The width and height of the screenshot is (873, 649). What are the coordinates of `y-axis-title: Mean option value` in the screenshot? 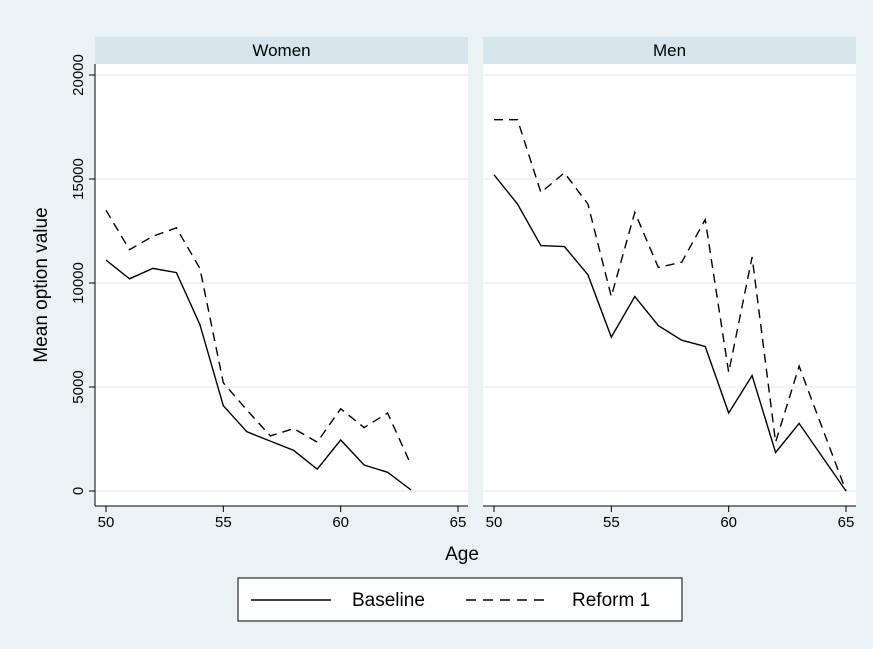 It's located at (41, 284).